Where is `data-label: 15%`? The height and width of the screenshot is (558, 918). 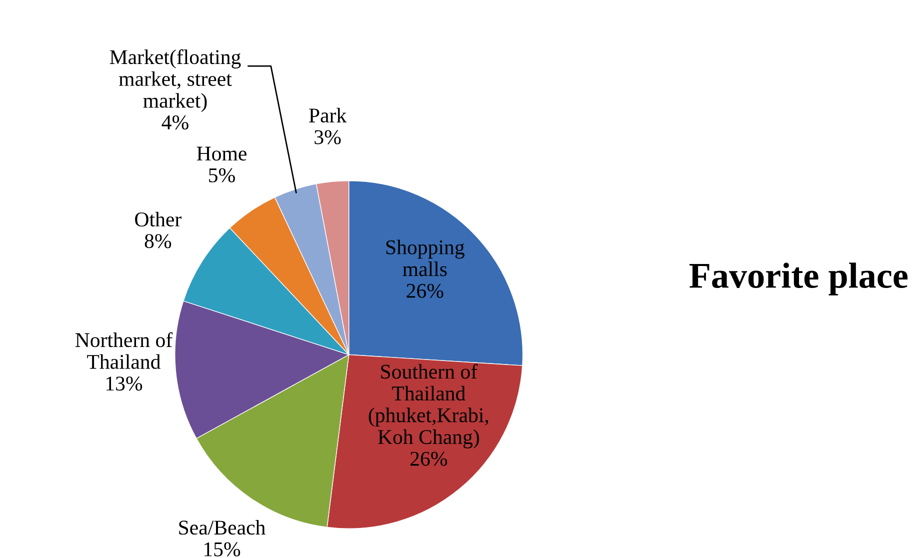
data-label: 15% is located at coordinates (222, 549).